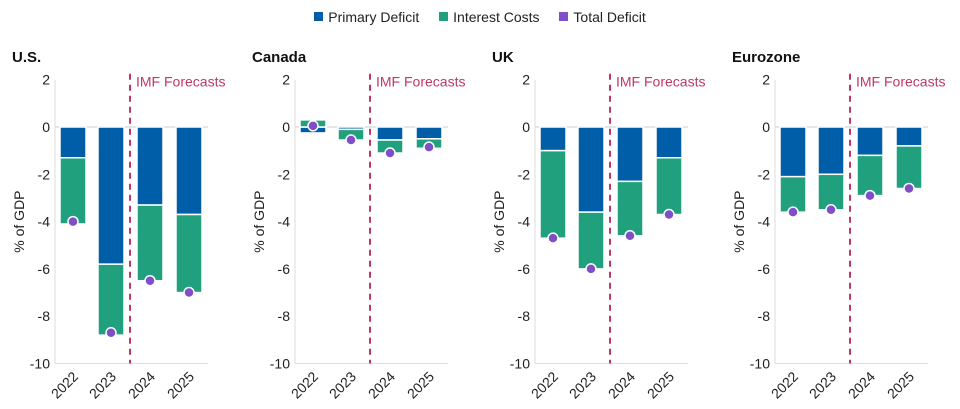  Describe the element at coordinates (766, 57) in the screenshot. I see `panel-title: Eurozone` at that location.